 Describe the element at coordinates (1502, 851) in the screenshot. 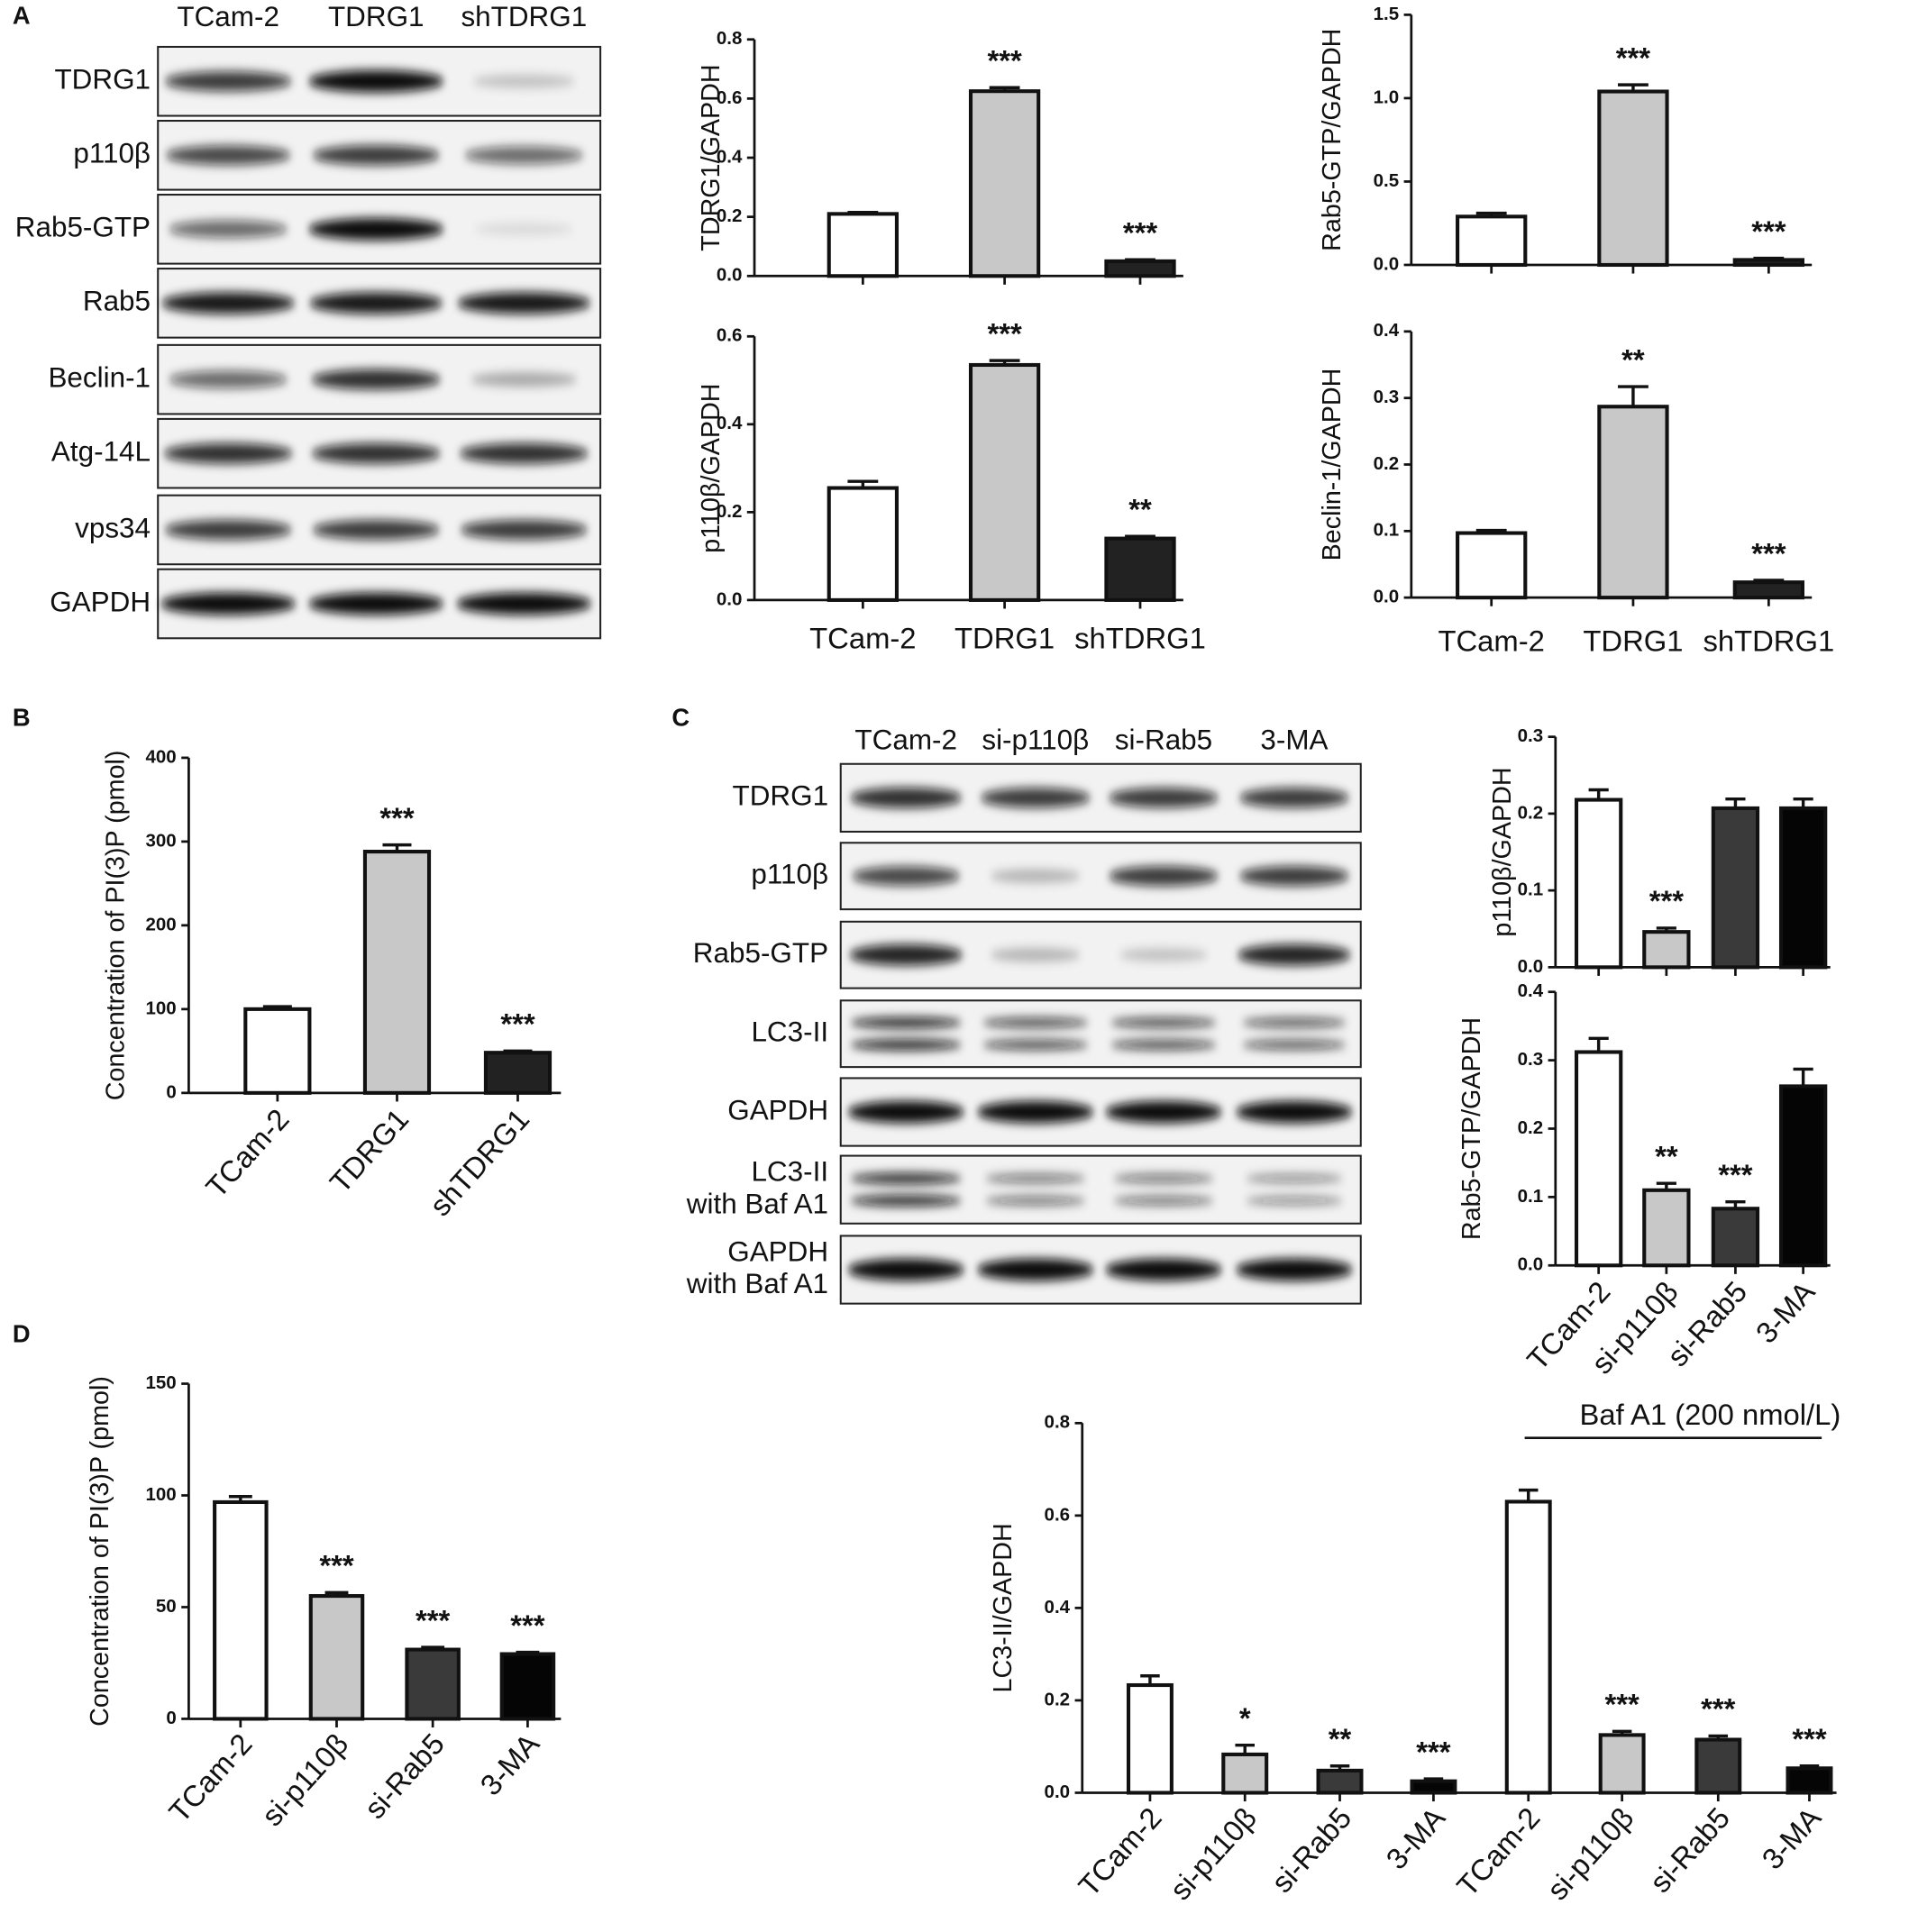

I see `y-axis-title: p110β/GAPDH` at that location.